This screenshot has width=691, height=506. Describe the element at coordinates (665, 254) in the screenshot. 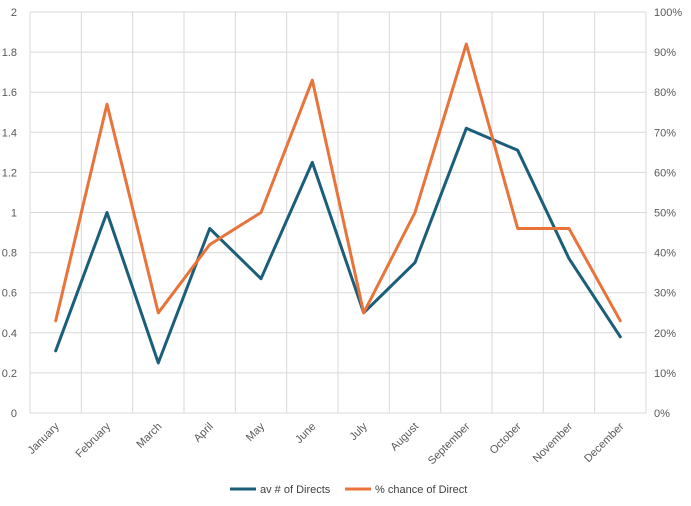

I see `right-tick-label: 40%` at that location.